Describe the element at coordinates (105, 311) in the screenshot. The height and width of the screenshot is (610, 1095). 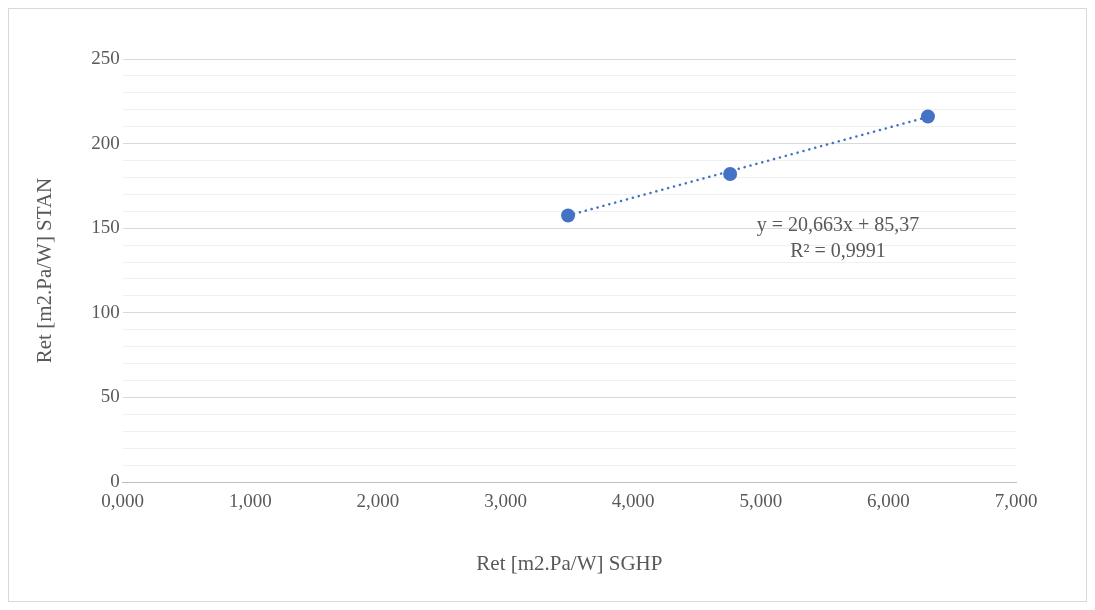
I see `y-tick-label: 100` at that location.